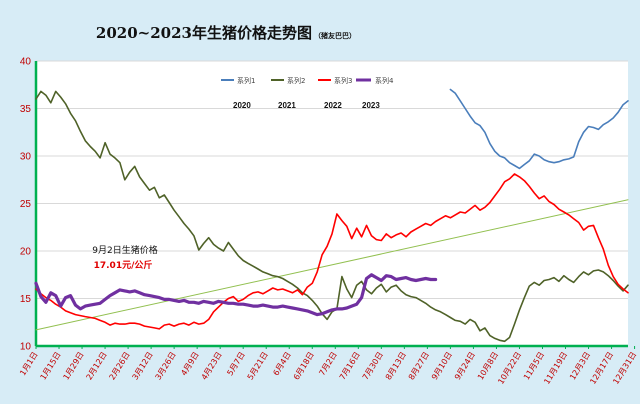  I want to click on annotation-date: 9月2日生猪价格, so click(124, 250).